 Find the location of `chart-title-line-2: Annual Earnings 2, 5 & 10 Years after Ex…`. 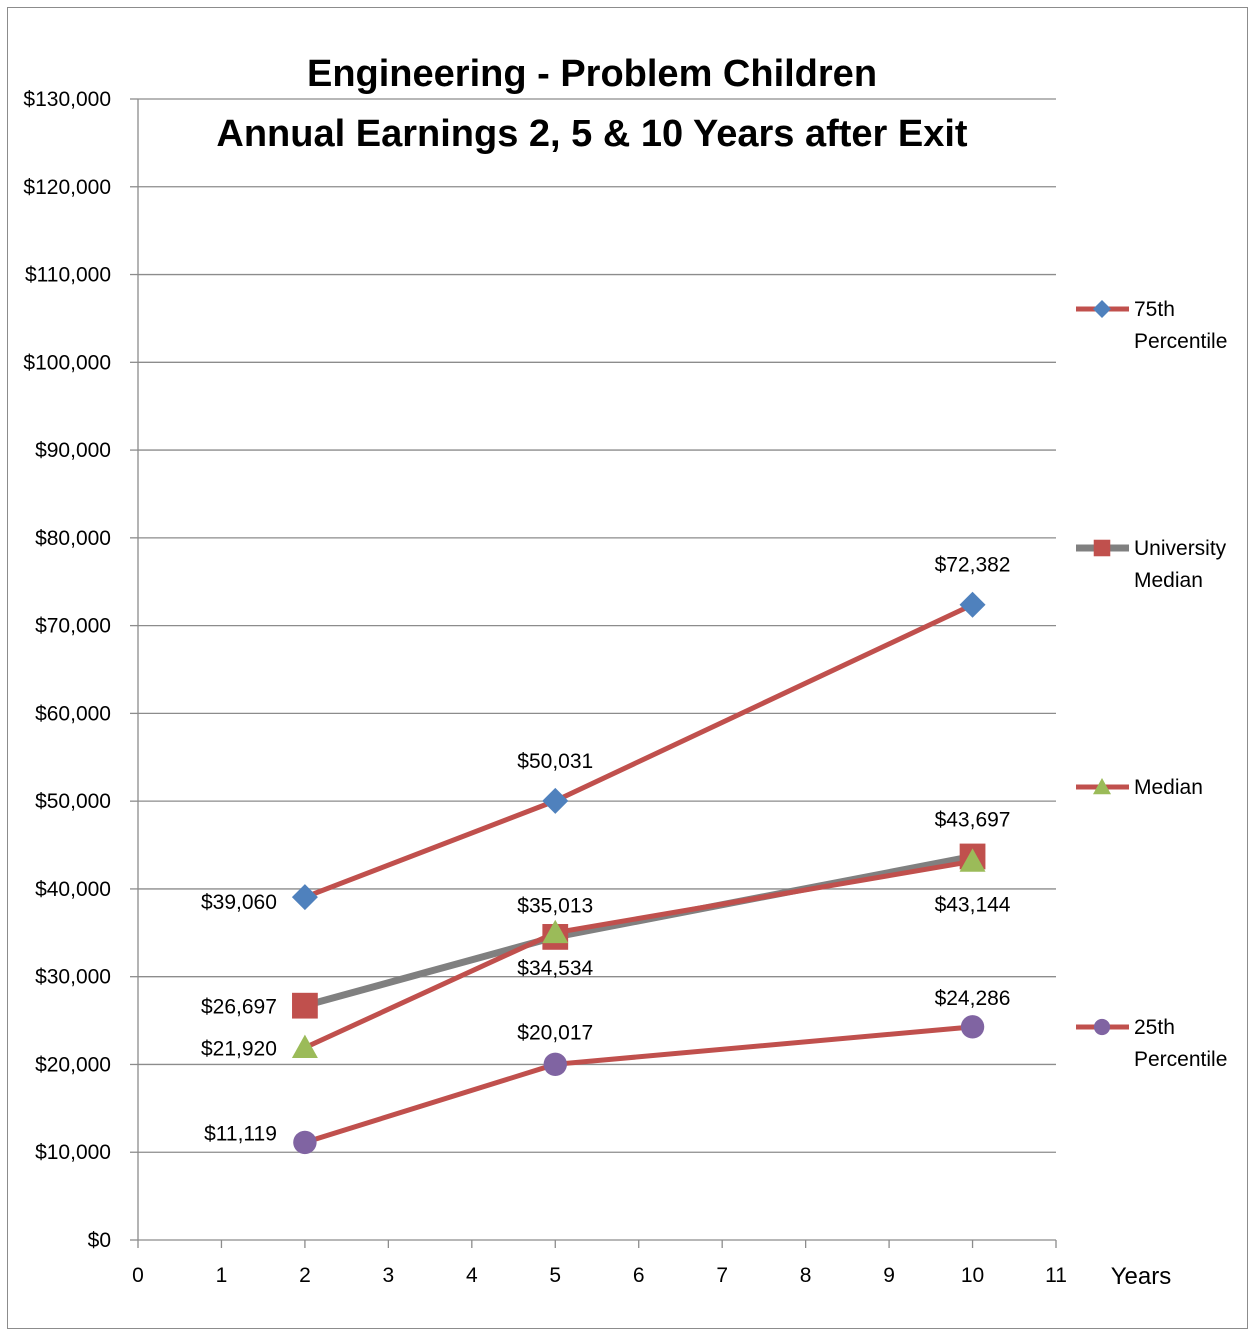

chart-title-line-2: Annual Earnings 2, 5 & 10 Years after Ex… is located at coordinates (592, 134).